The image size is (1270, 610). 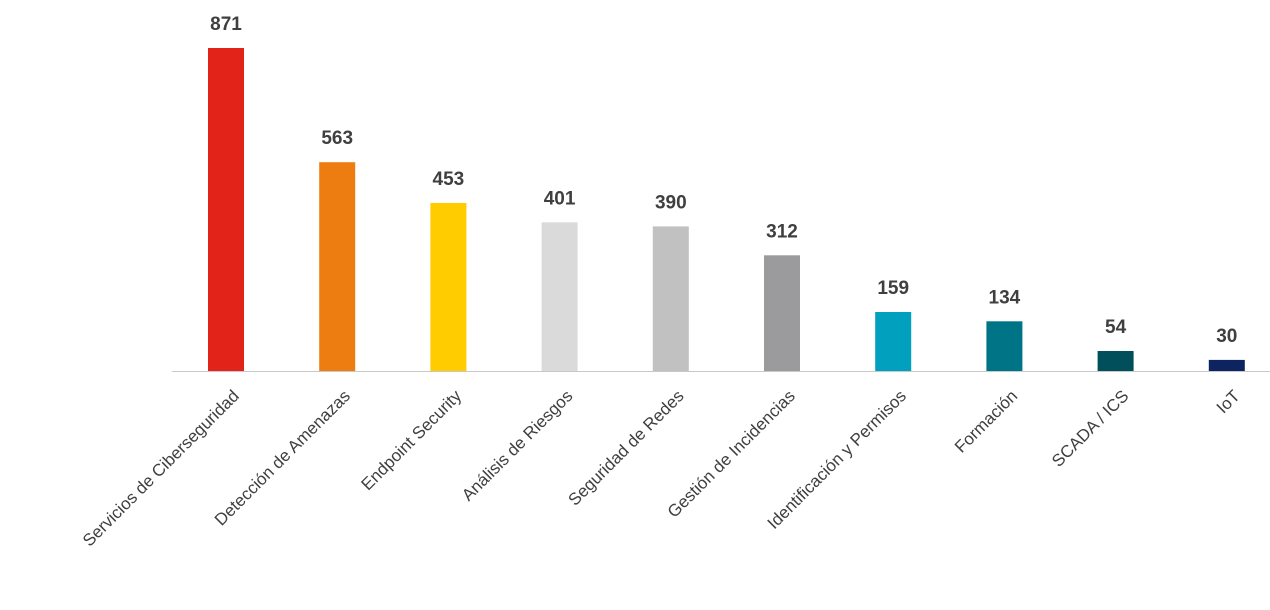 I want to click on data-label: 134, so click(x=1005, y=297).